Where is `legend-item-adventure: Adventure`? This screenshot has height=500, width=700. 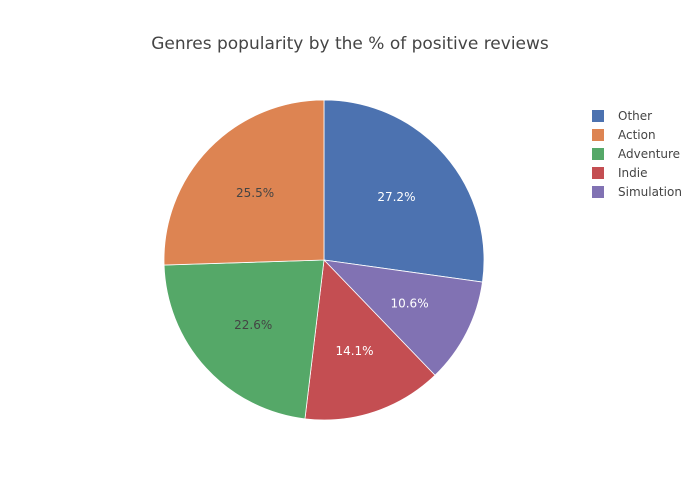
legend-item-adventure: Adventure is located at coordinates (637, 153).